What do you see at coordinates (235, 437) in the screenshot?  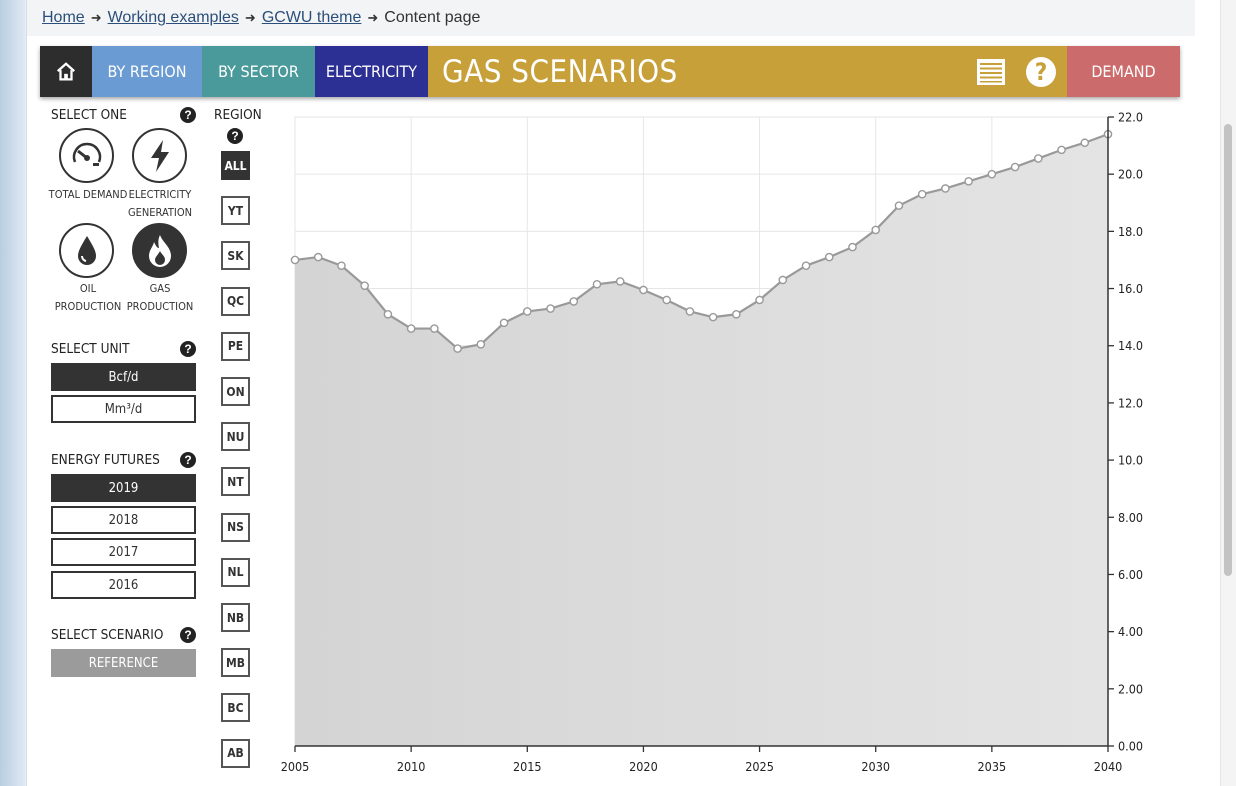 I see `region-nu-button: NU` at bounding box center [235, 437].